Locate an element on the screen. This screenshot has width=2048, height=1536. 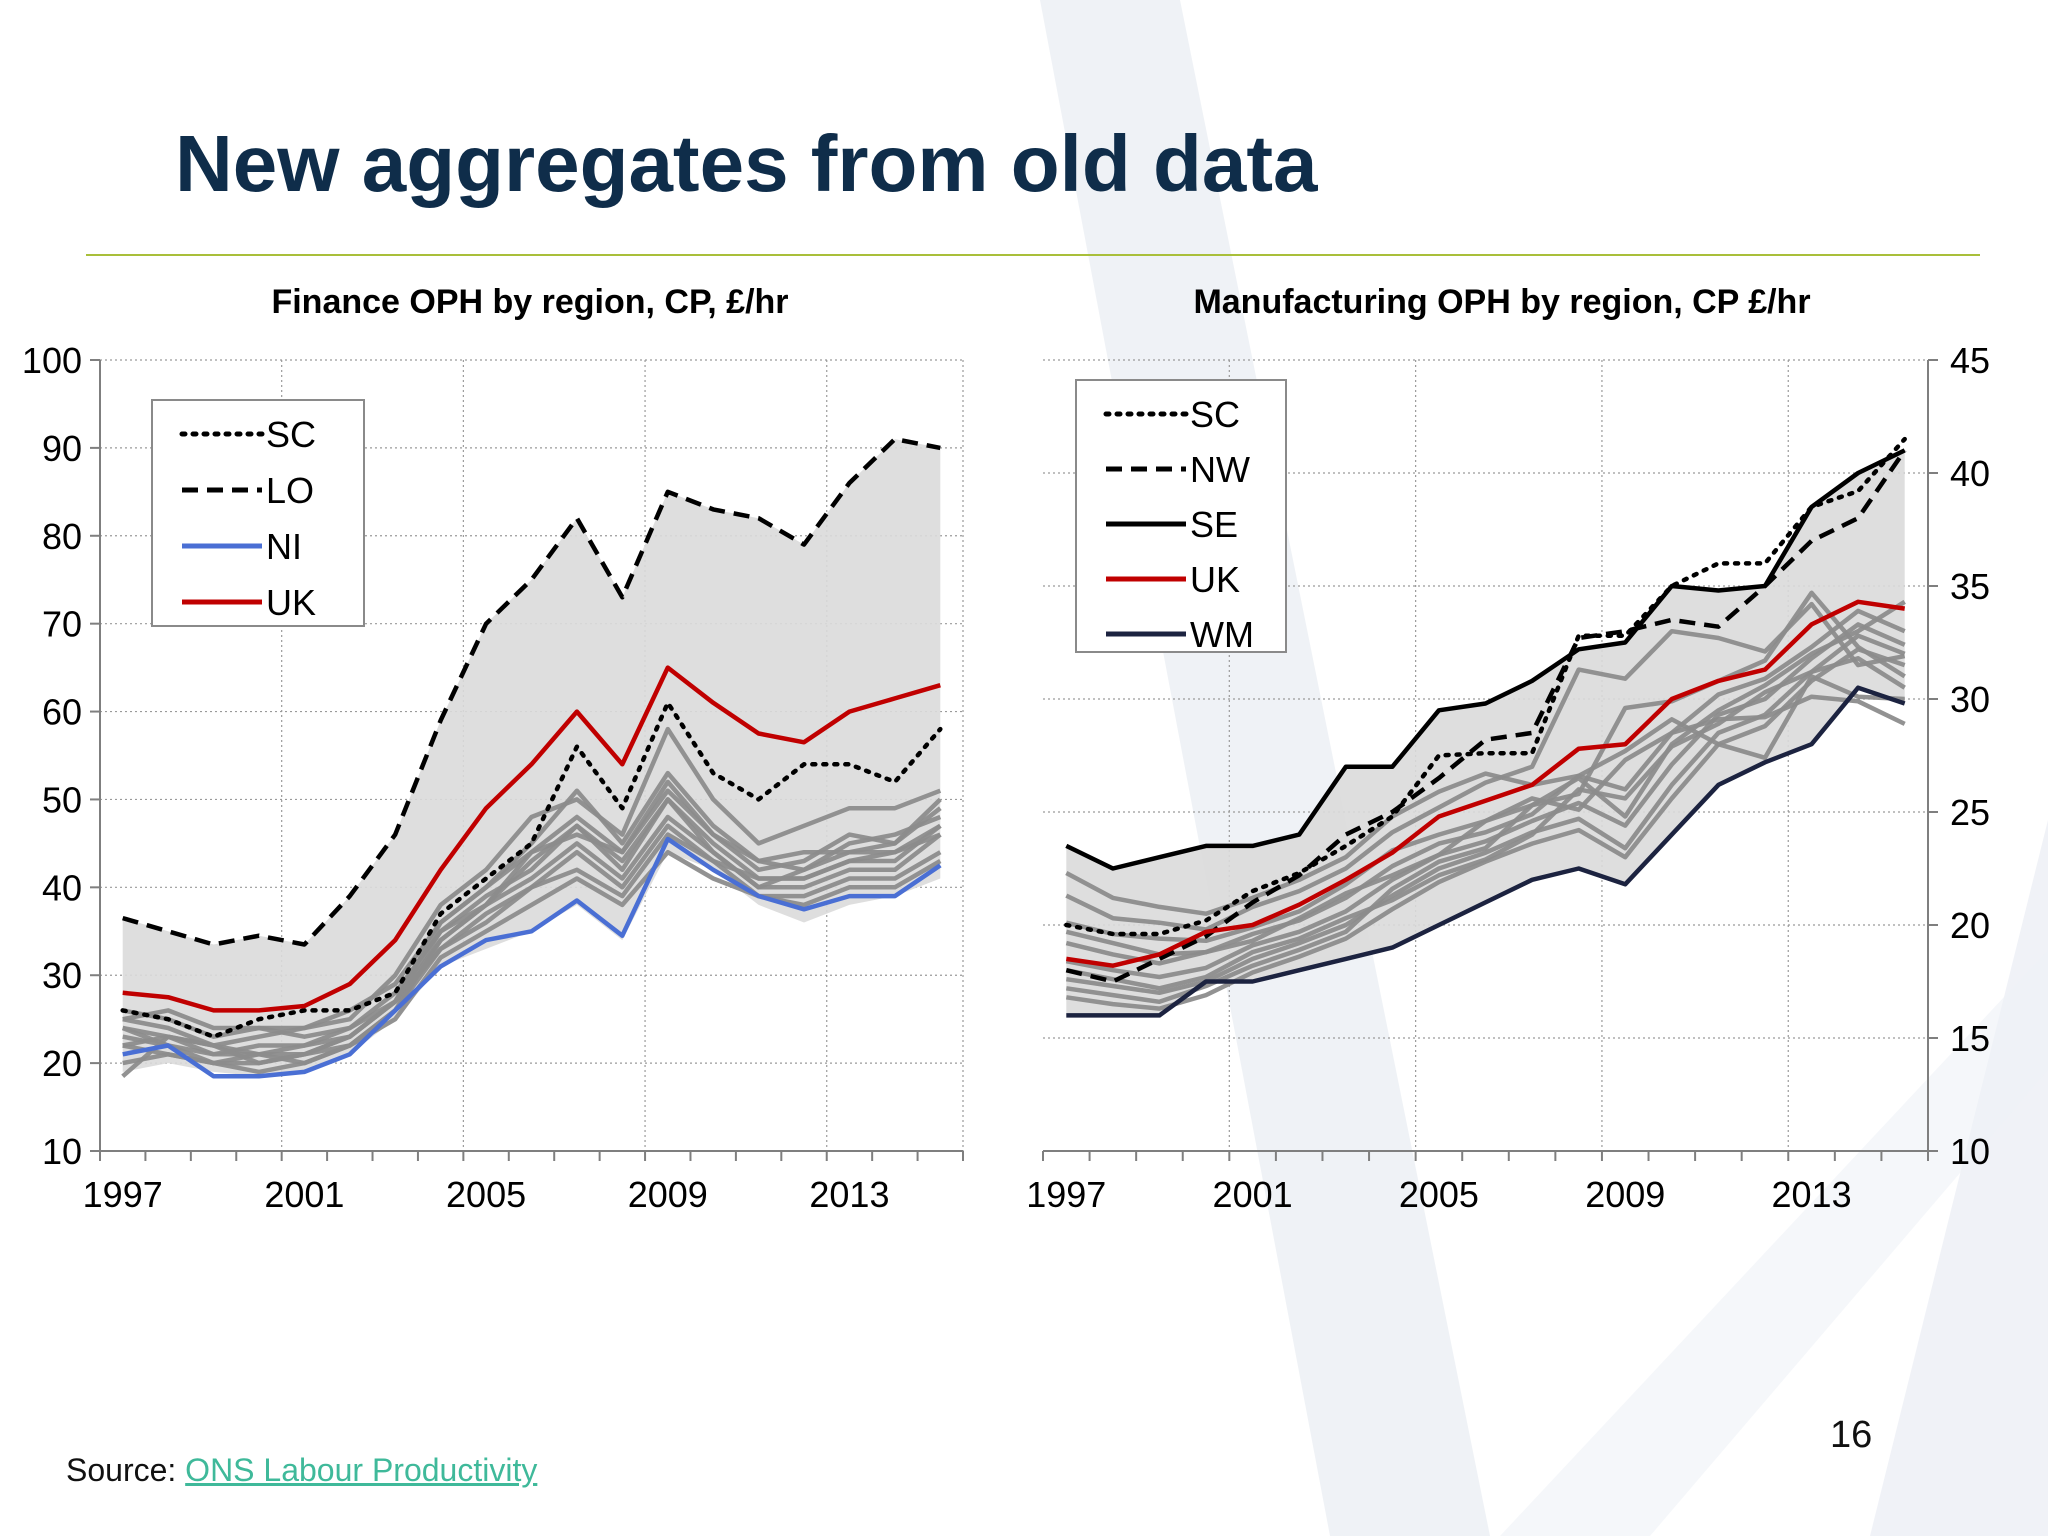
source-label: Source: is located at coordinates (126, 1470).